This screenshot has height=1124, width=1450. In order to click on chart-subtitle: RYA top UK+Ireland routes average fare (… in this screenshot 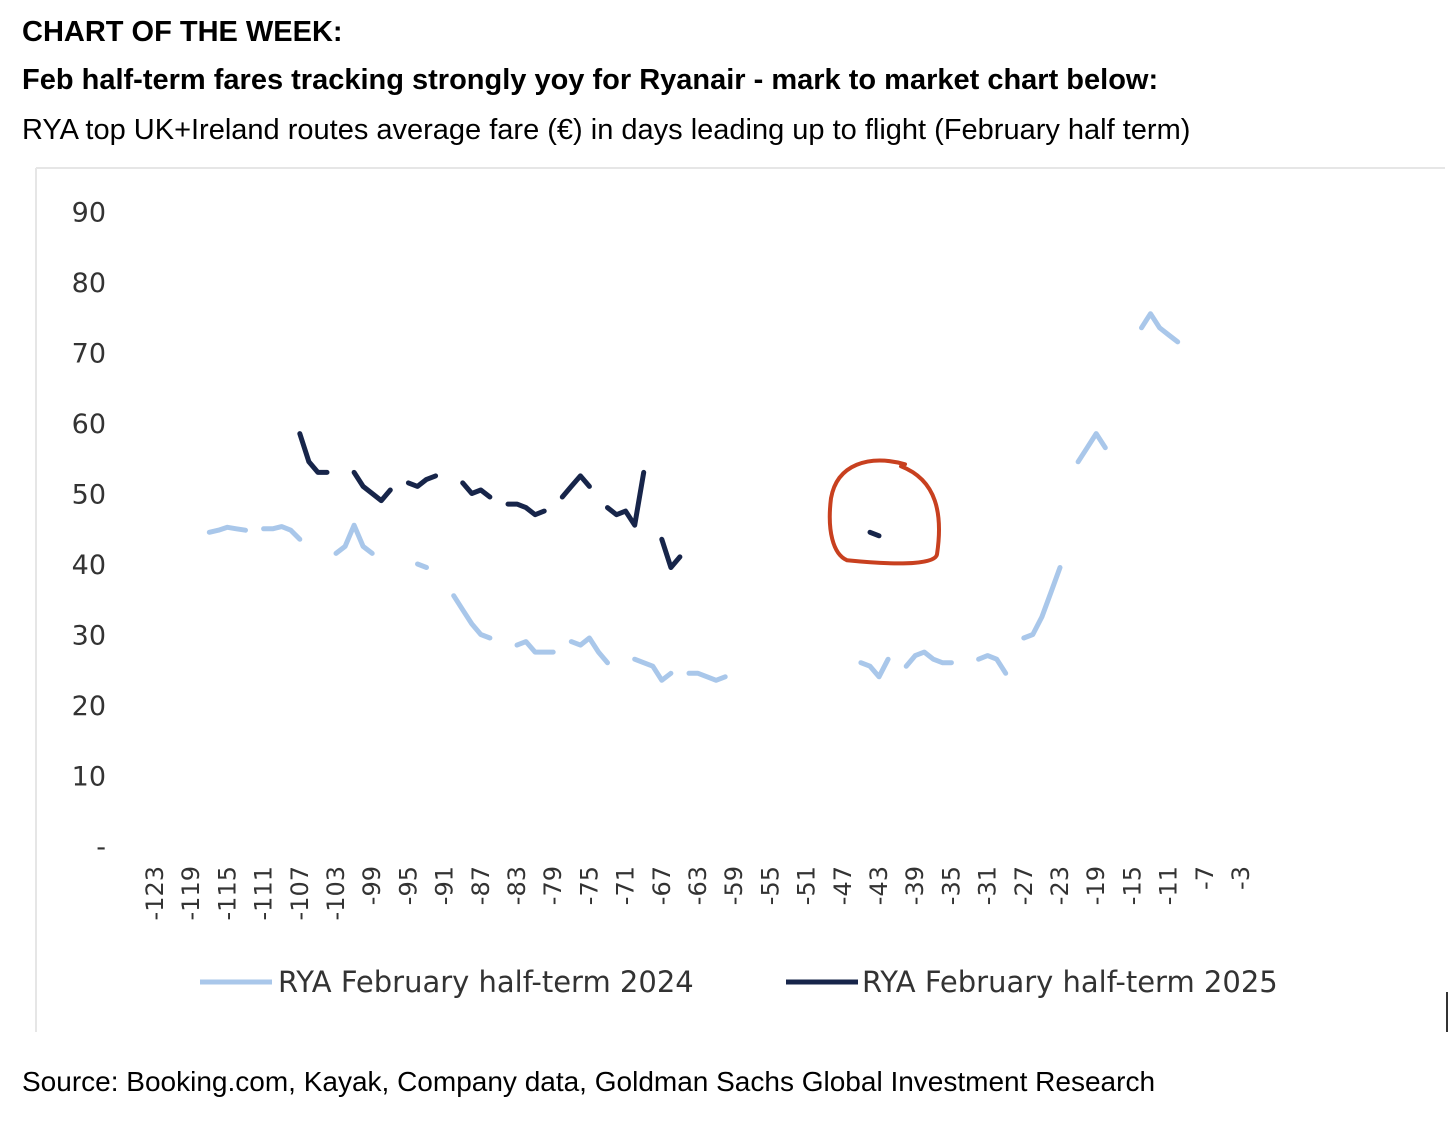, I will do `click(606, 130)`.